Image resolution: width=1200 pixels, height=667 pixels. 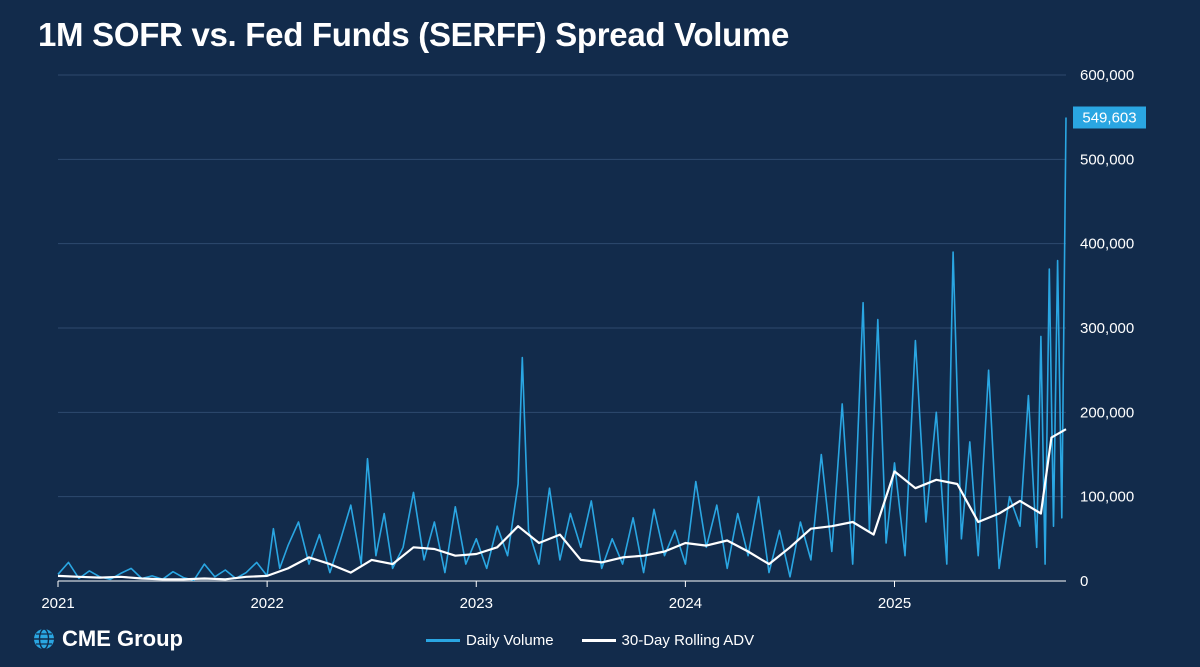 What do you see at coordinates (1107, 159) in the screenshot?
I see `y-tick-label: 500,000` at bounding box center [1107, 159].